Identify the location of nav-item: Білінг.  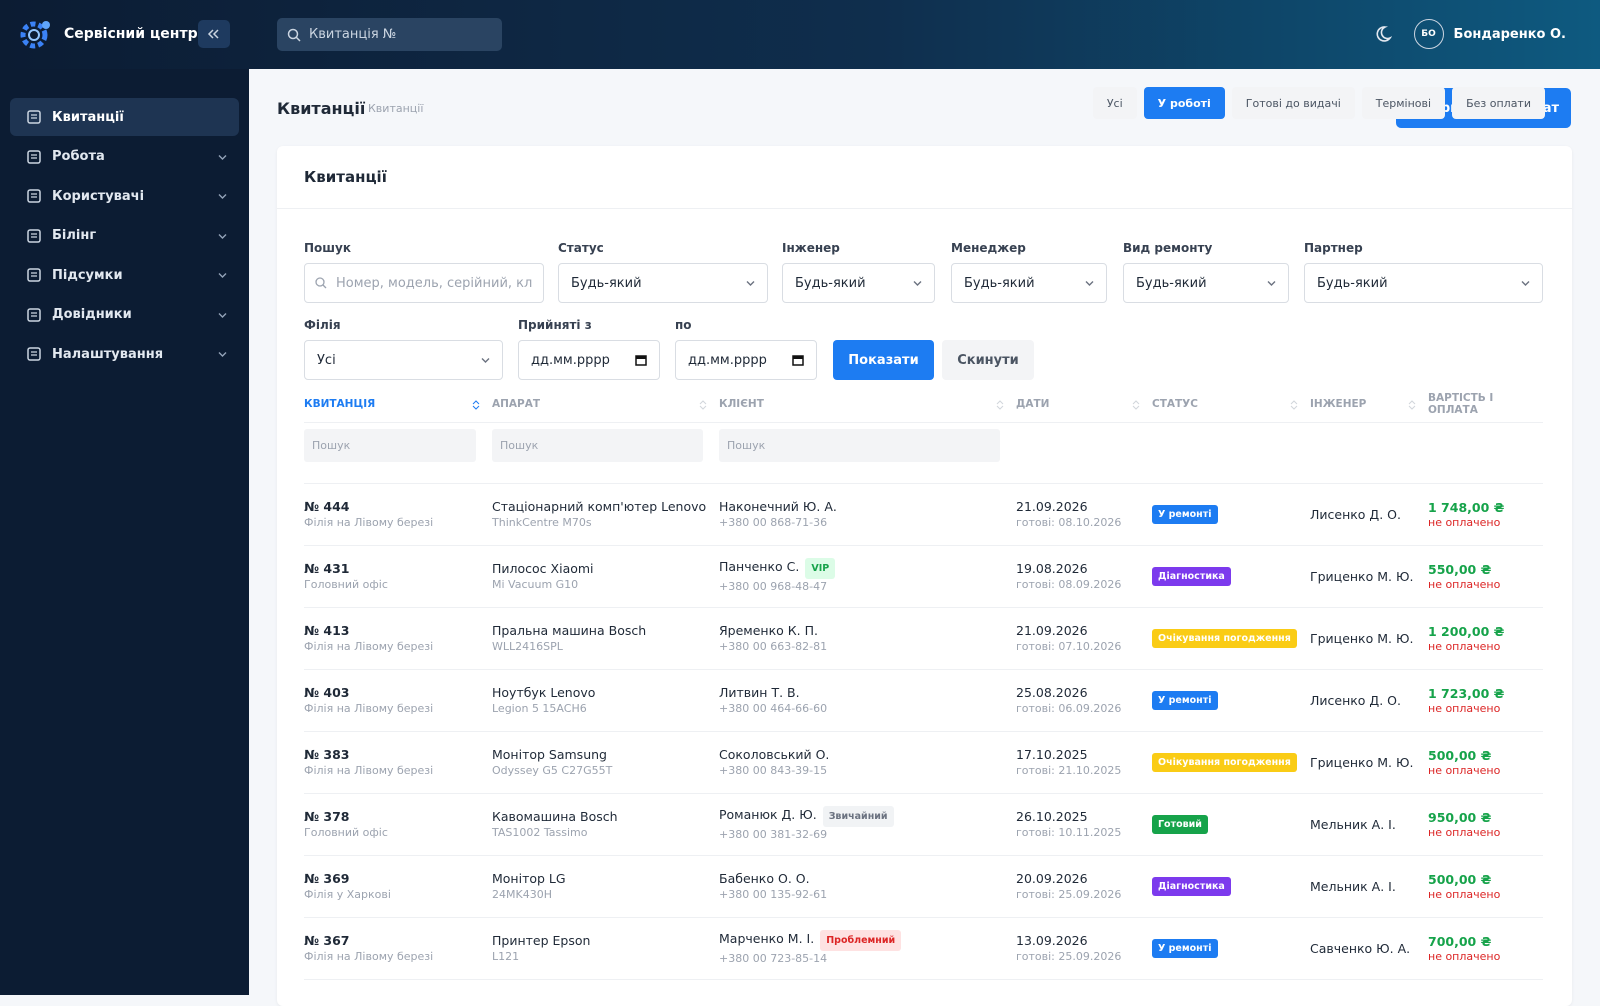
(124, 236).